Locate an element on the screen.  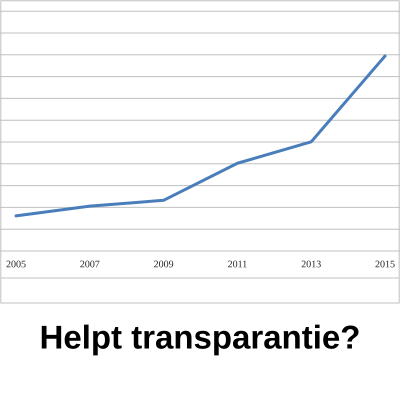
text: Helpt transparantie? is located at coordinates (200, 340).